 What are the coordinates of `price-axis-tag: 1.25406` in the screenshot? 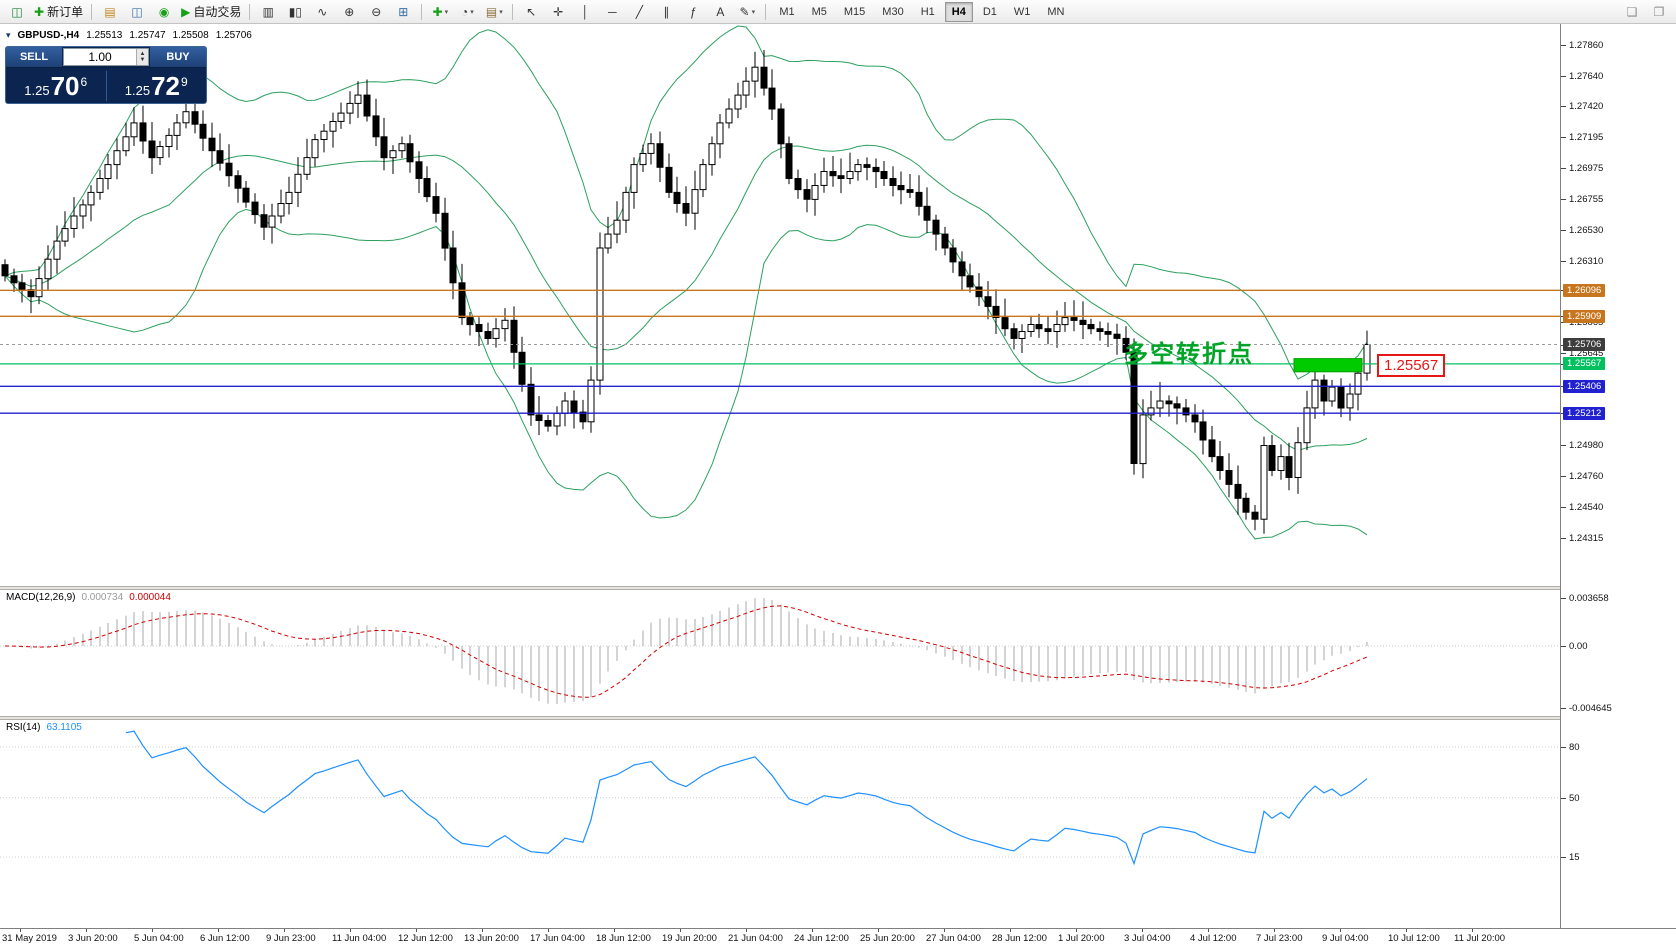 It's located at (1584, 386).